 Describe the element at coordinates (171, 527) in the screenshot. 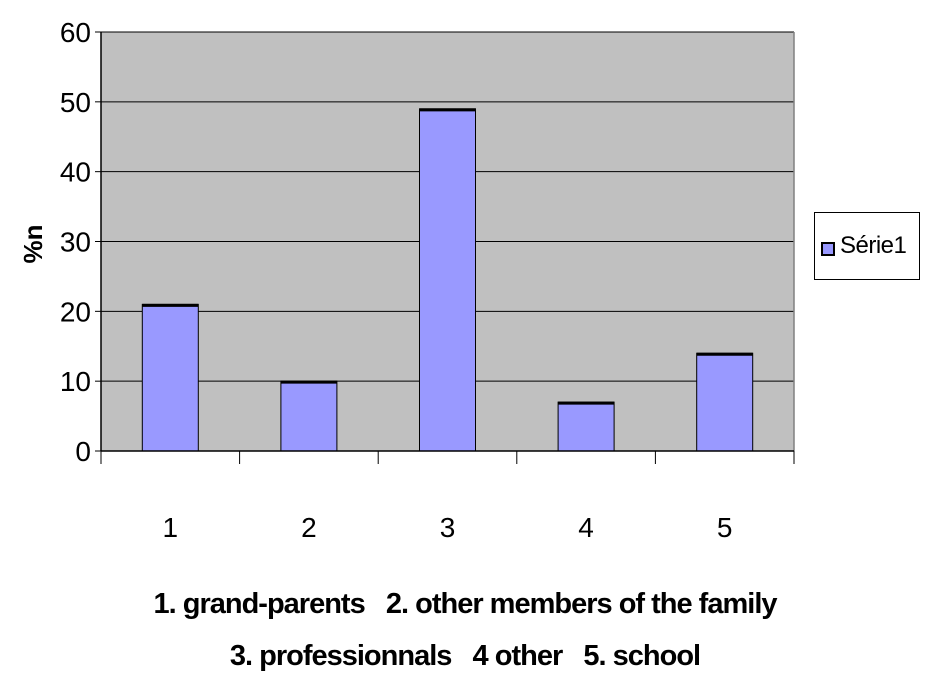

I see `x-tick-label: 1` at that location.